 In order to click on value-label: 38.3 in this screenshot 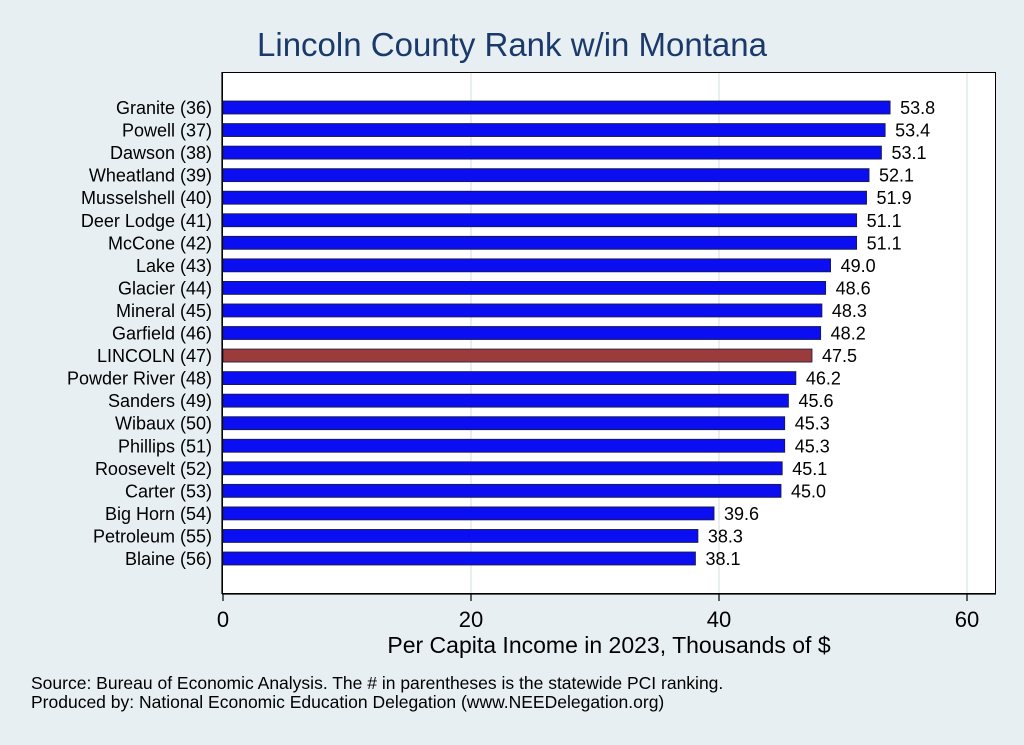, I will do `click(725, 536)`.